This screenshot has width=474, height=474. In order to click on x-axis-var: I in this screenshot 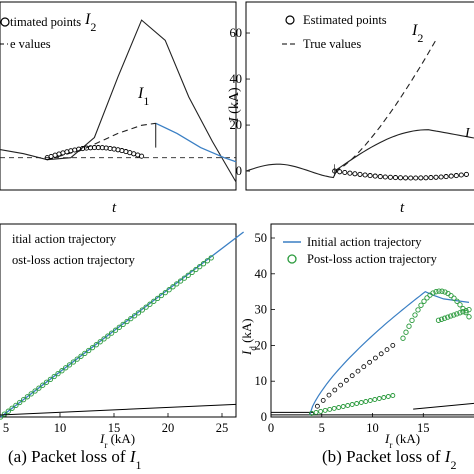, I will do `click(387, 438)`.